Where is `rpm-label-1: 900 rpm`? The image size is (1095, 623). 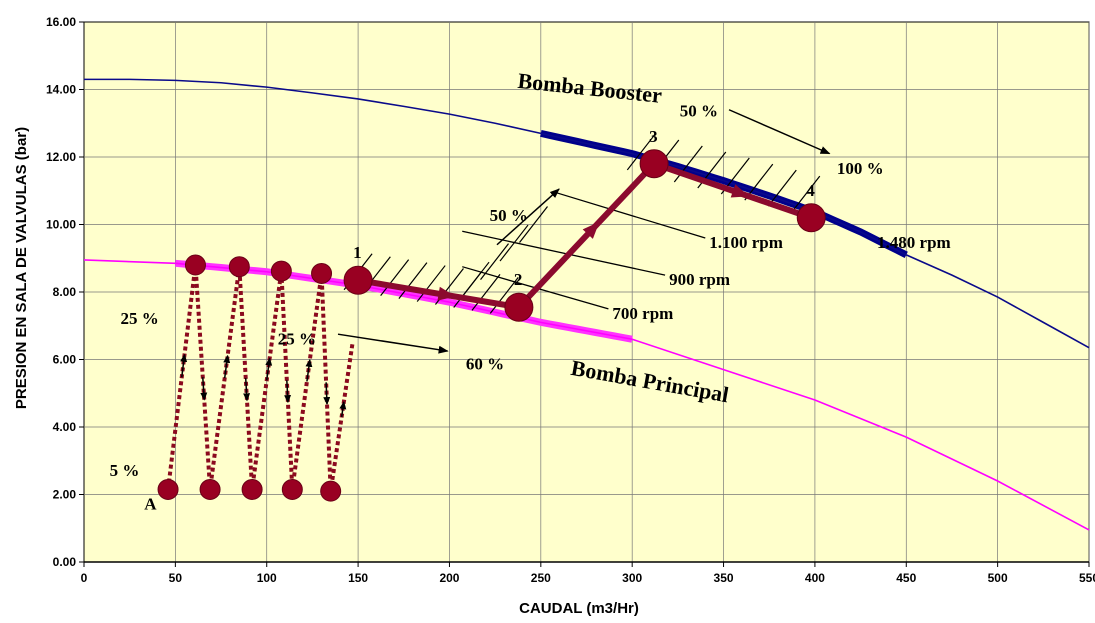
rpm-label-1: 900 rpm is located at coordinates (699, 279).